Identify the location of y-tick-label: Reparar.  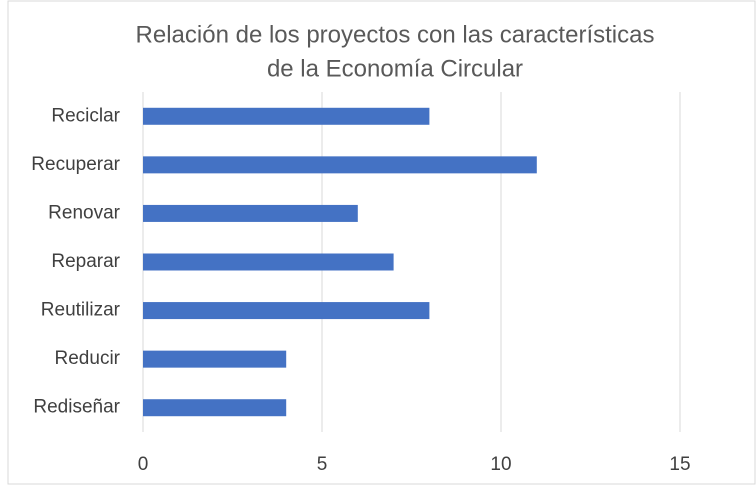
(85, 261).